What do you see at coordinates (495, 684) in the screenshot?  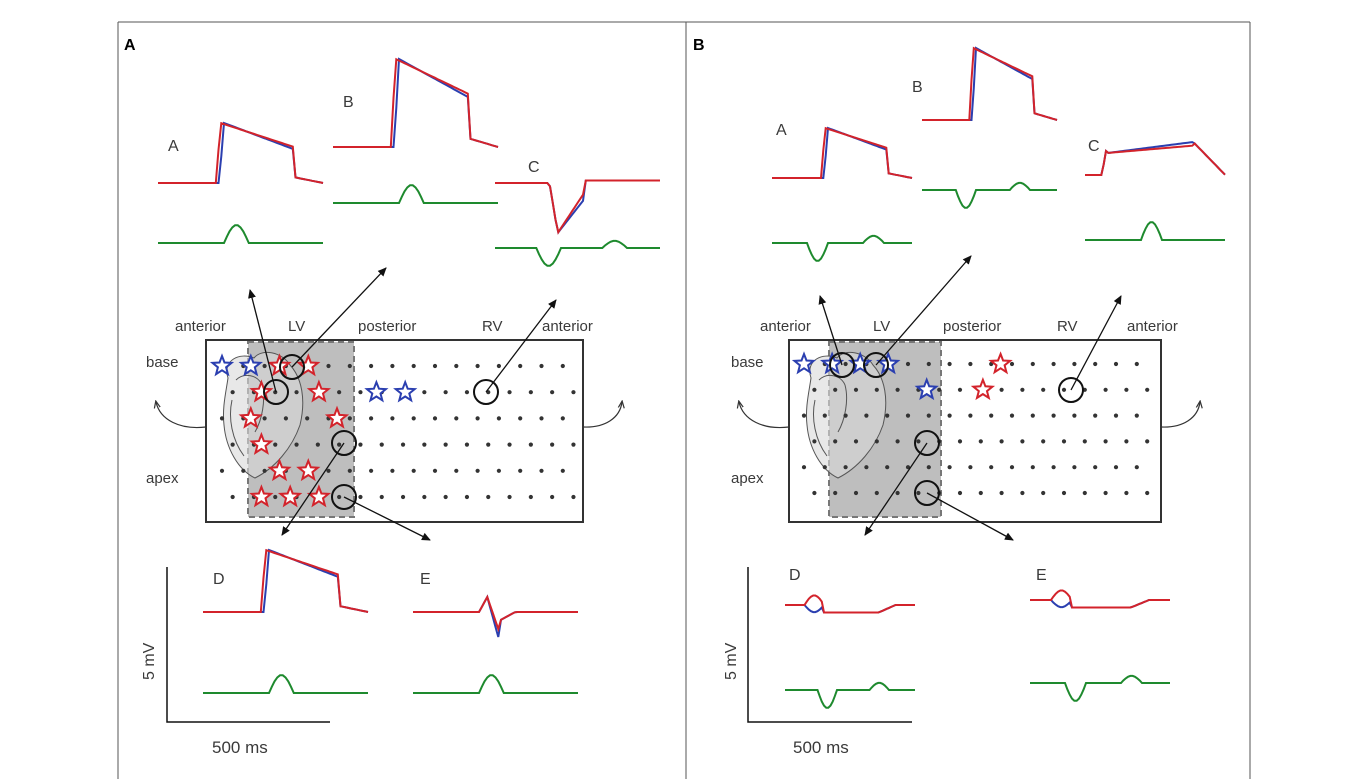 I see `trace-e-green` at bounding box center [495, 684].